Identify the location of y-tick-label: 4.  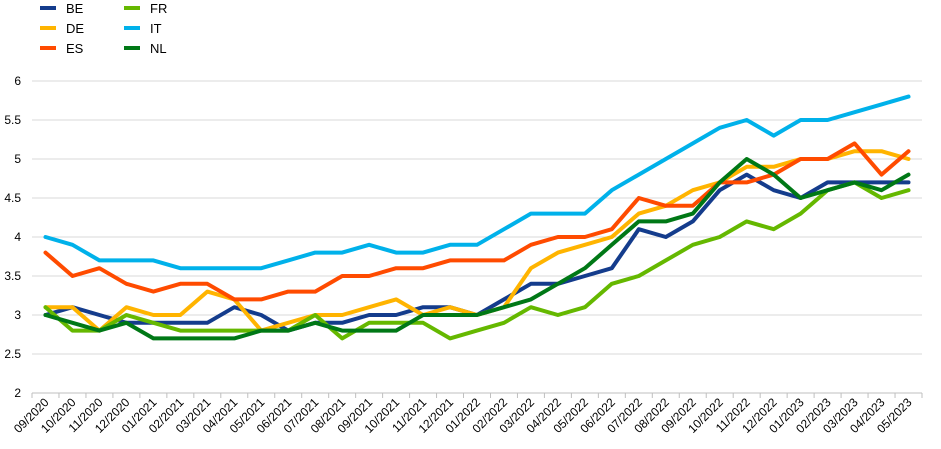
(17, 237).